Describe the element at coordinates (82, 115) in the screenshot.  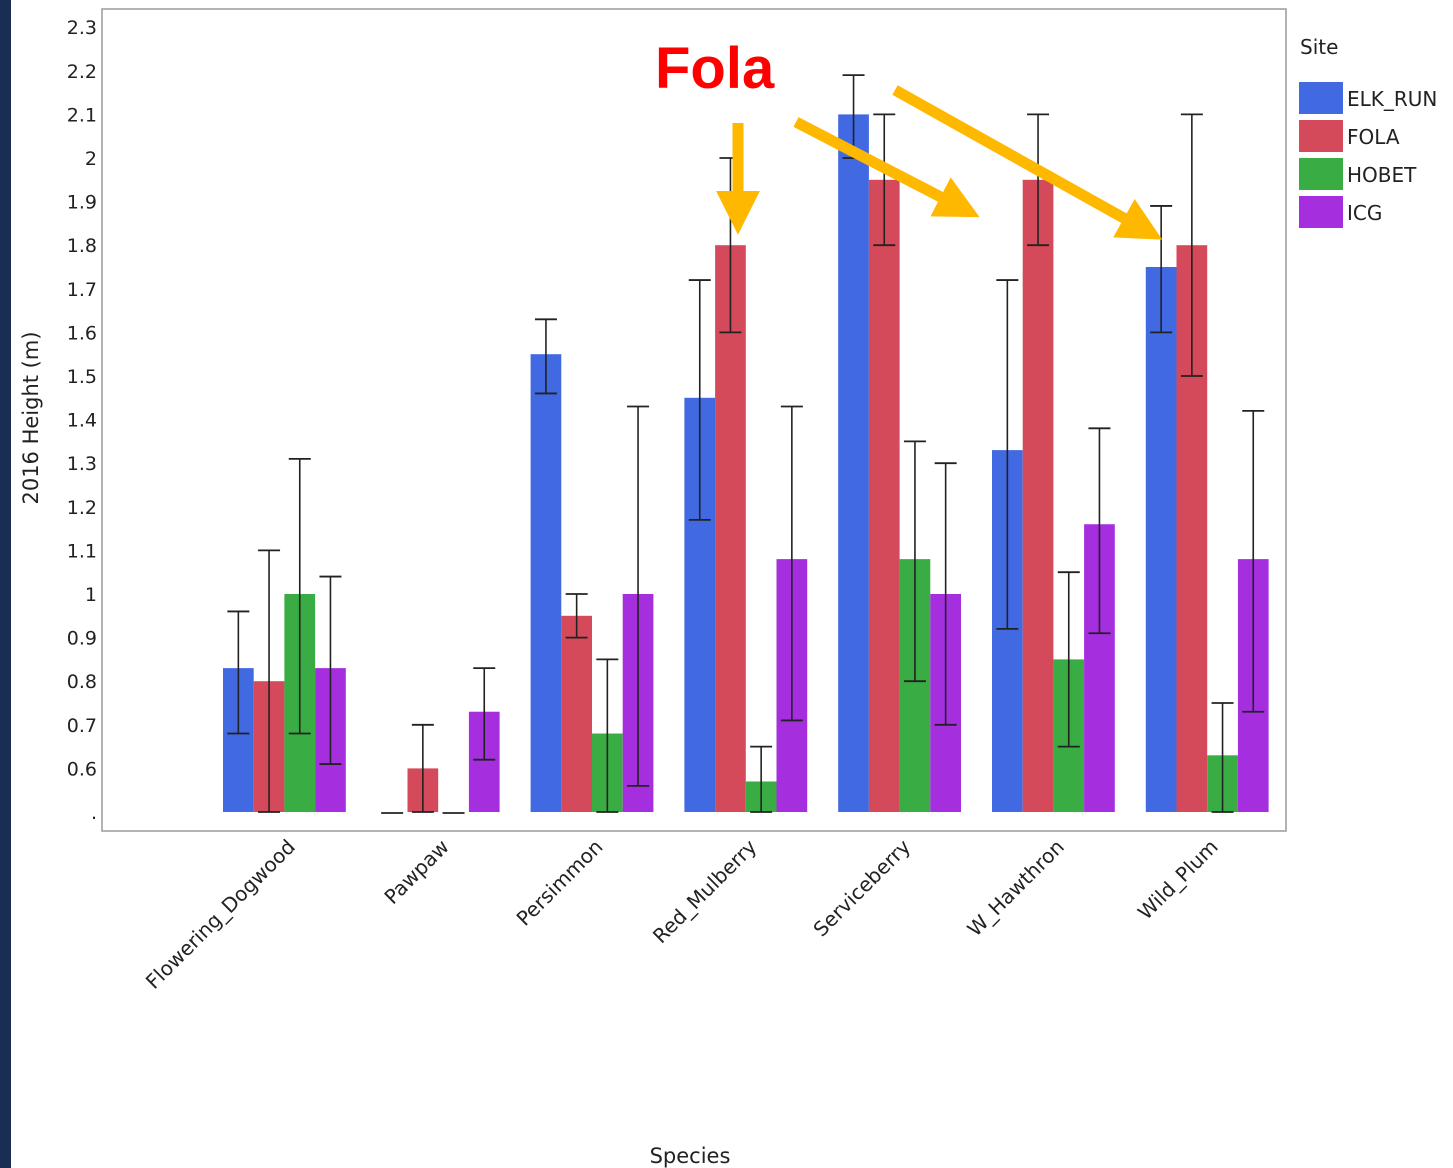
I see `y-tick-label: 2.1` at that location.